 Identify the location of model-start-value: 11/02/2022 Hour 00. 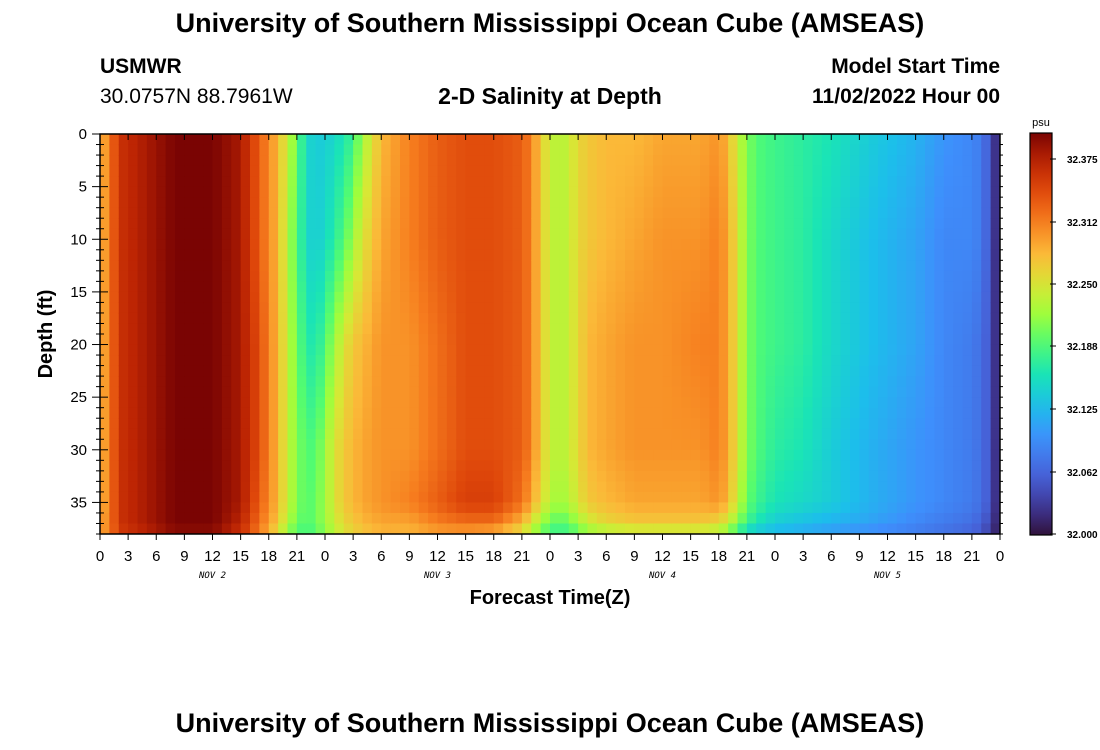
(906, 96).